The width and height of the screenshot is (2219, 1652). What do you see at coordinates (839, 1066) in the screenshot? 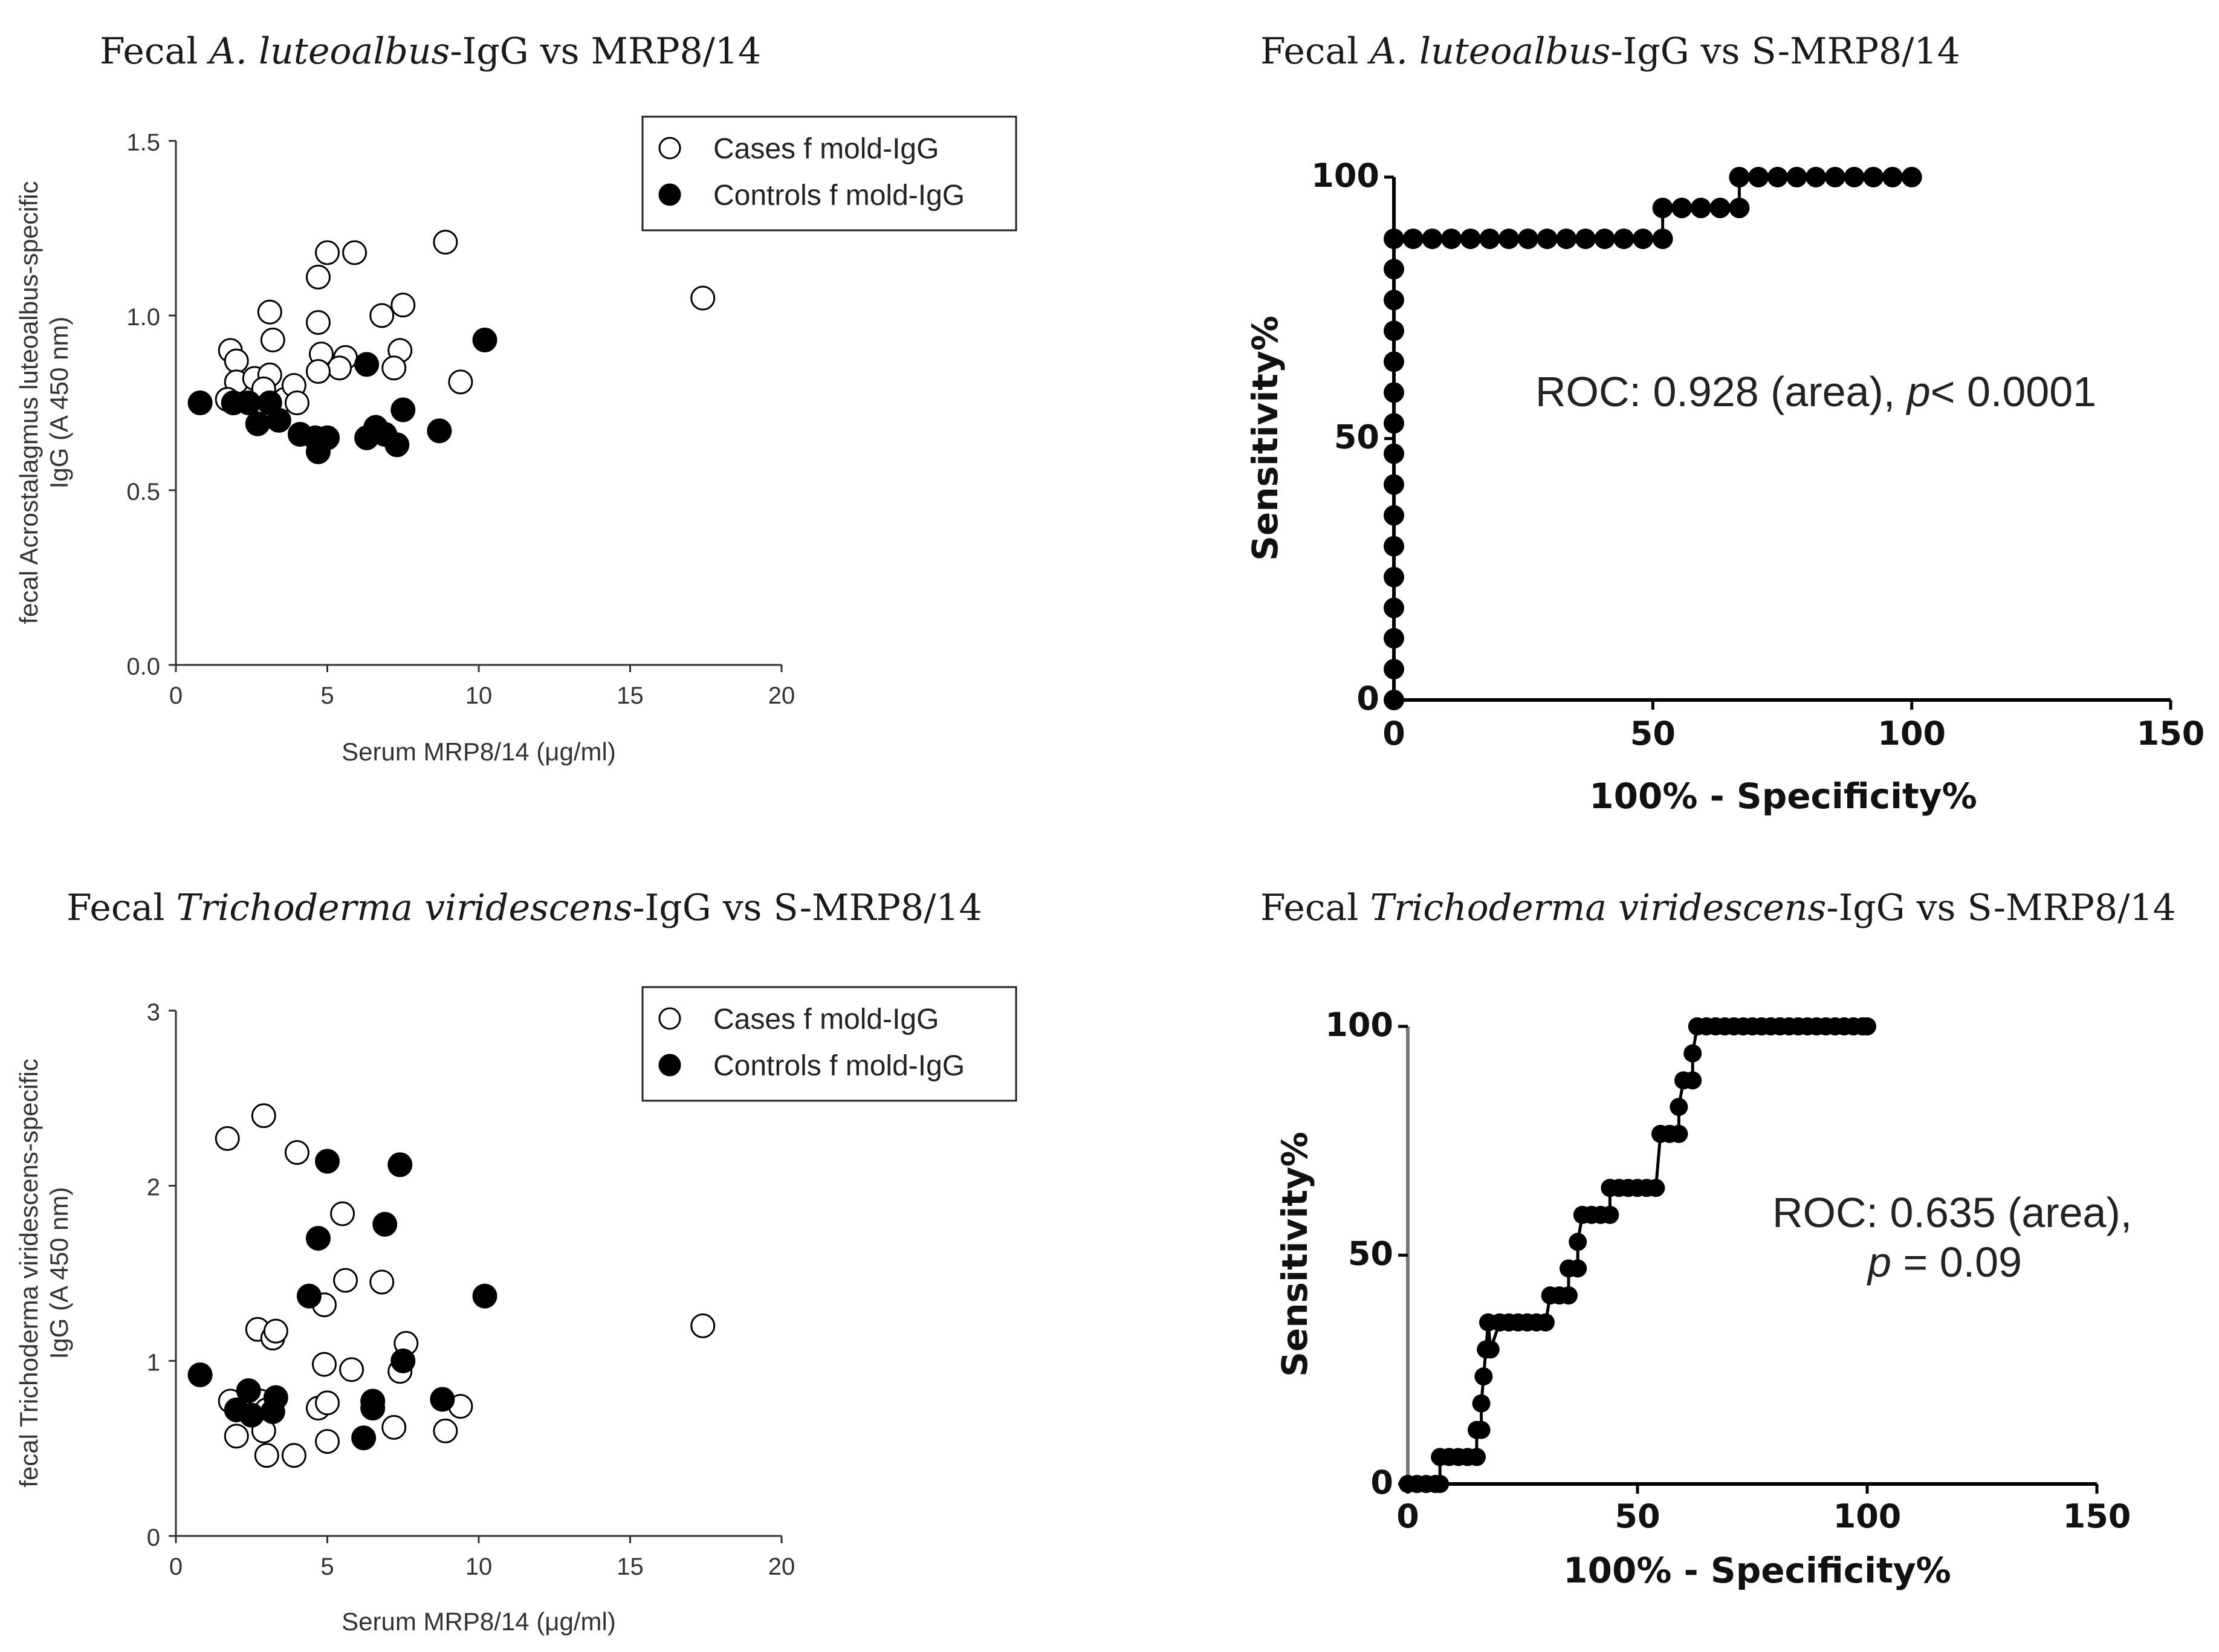
I see `panel-c-legend-control: Controls f mold-IgG` at bounding box center [839, 1066].